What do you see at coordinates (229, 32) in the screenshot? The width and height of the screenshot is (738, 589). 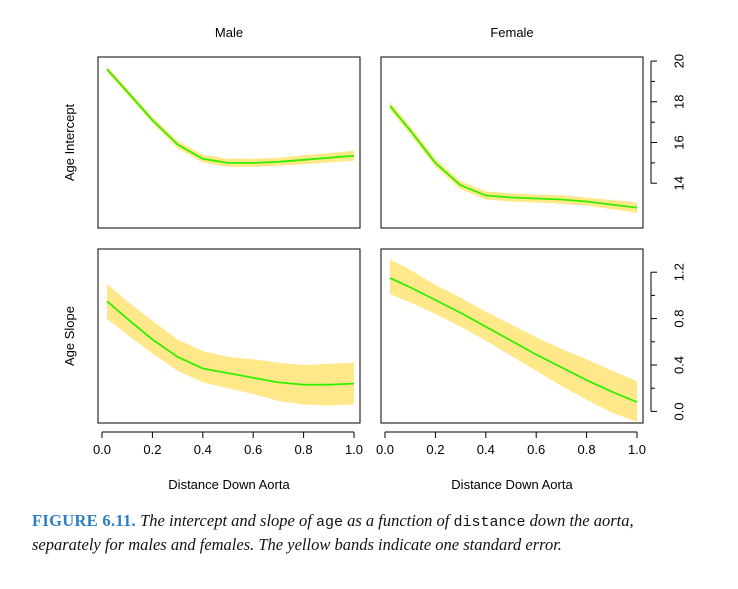 I see `column-title-1: Male` at bounding box center [229, 32].